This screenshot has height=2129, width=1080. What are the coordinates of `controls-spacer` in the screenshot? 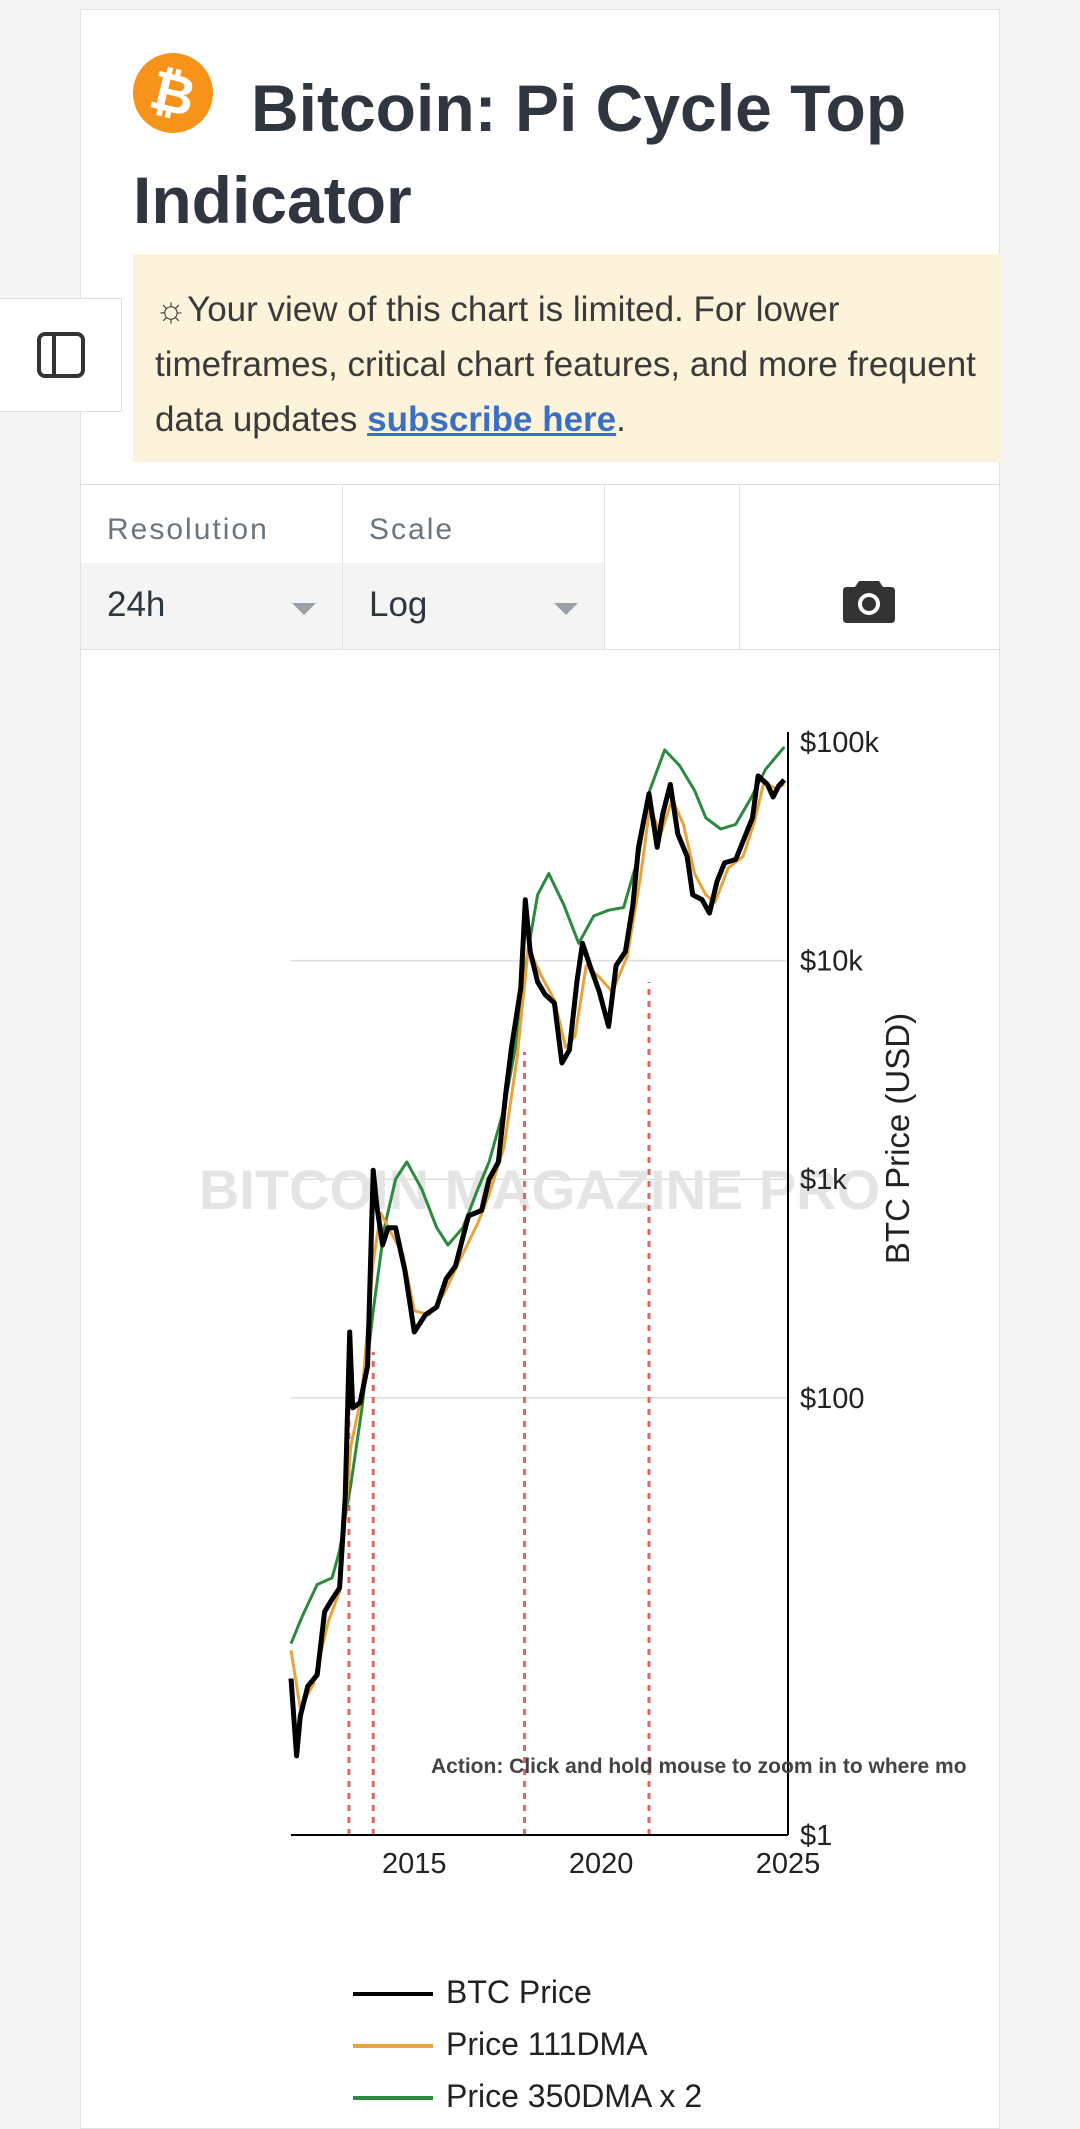 It's located at (672, 567).